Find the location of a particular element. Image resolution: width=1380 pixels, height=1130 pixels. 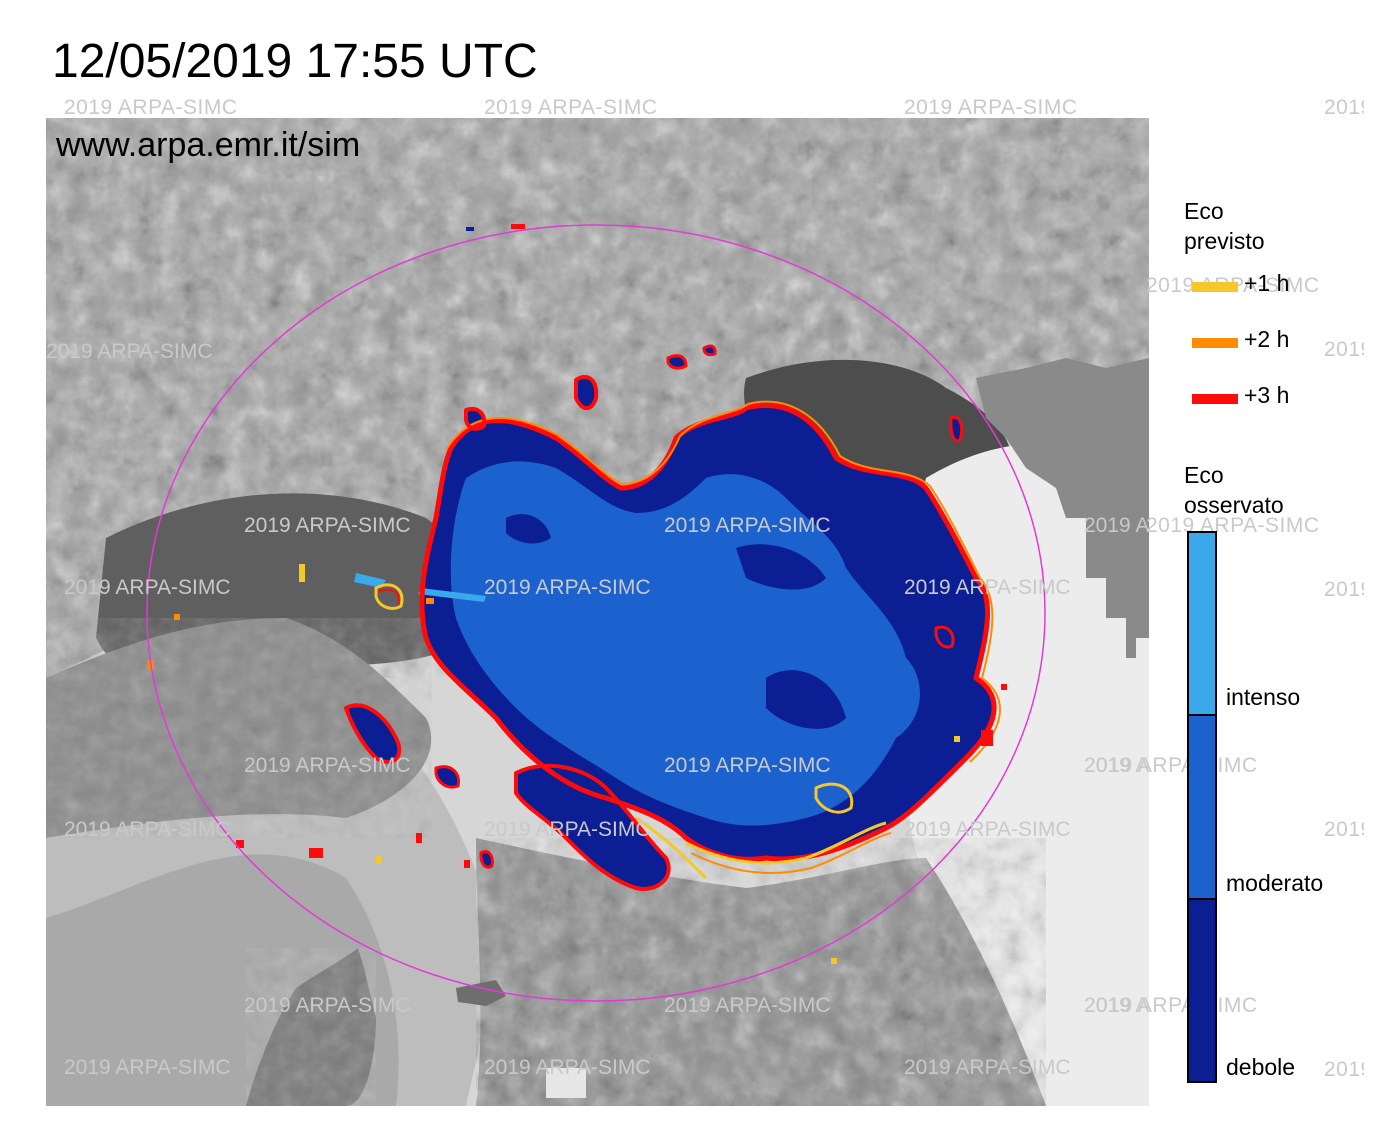

forecast-label: +3 h is located at coordinates (1267, 395).